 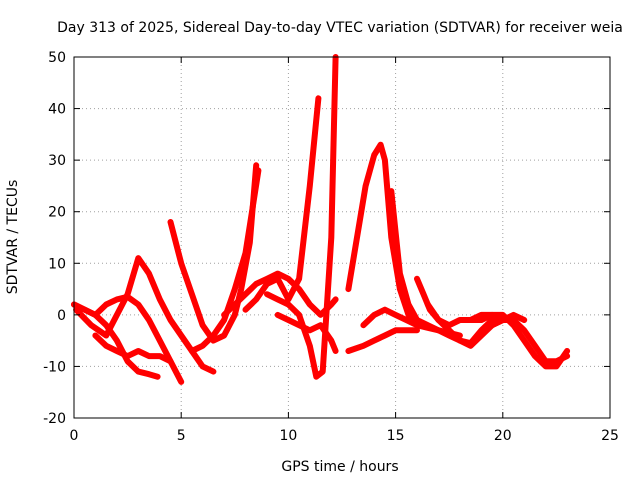 What do you see at coordinates (54, 367) in the screenshot?
I see `y-tick-label: -10` at bounding box center [54, 367].